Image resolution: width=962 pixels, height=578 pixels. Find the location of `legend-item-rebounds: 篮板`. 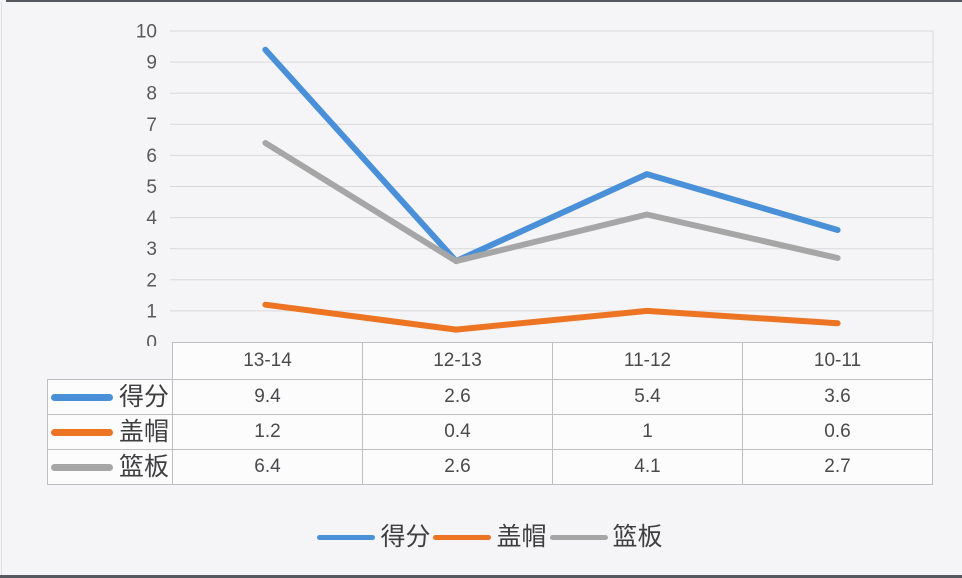

legend-item-rebounds: 篮板 is located at coordinates (606, 537).